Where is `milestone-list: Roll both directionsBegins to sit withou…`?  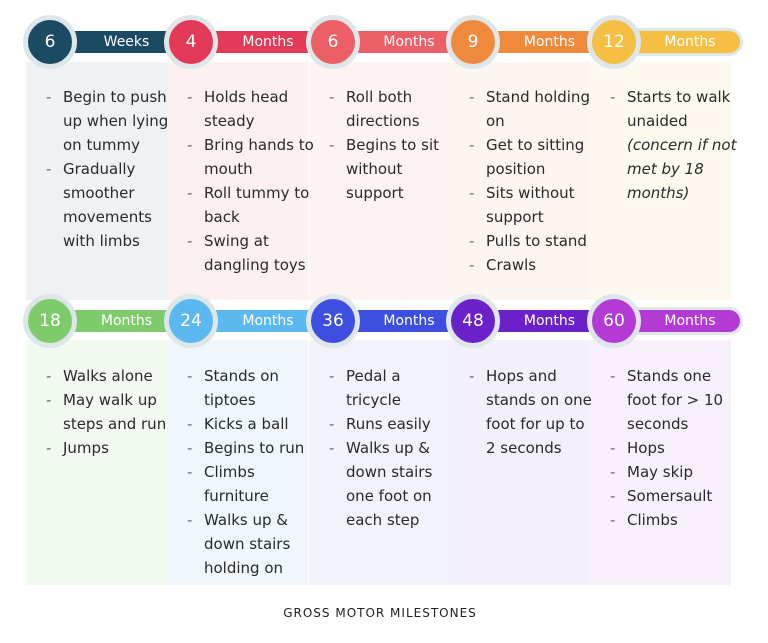 milestone-list: Roll both directionsBegins to sit withou… is located at coordinates (395, 145).